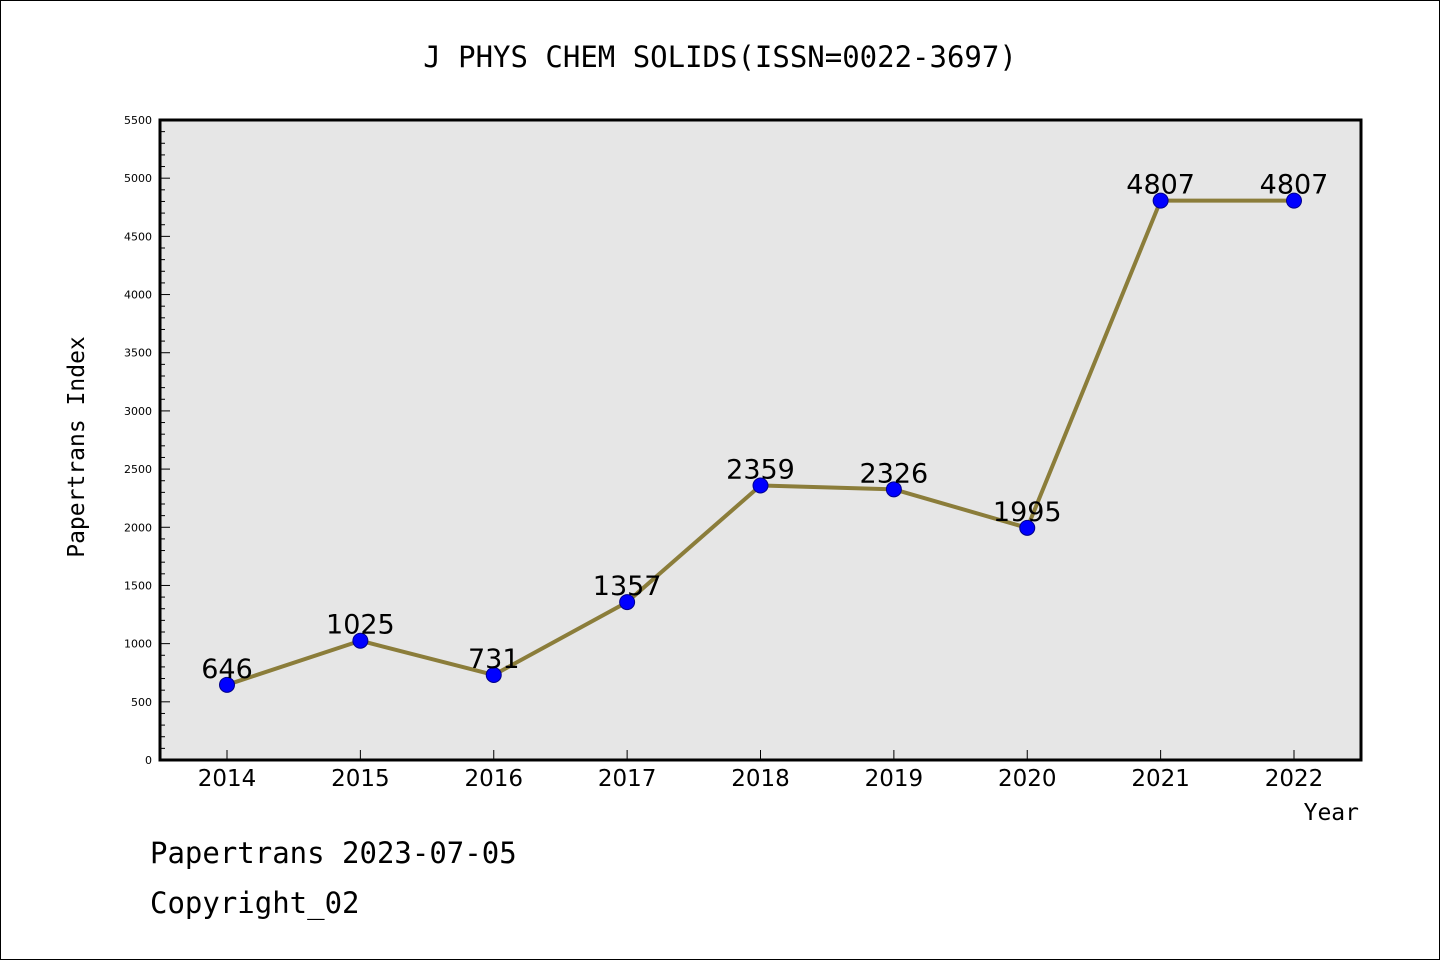  What do you see at coordinates (894, 473) in the screenshot?
I see `data-label: 2326` at bounding box center [894, 473].